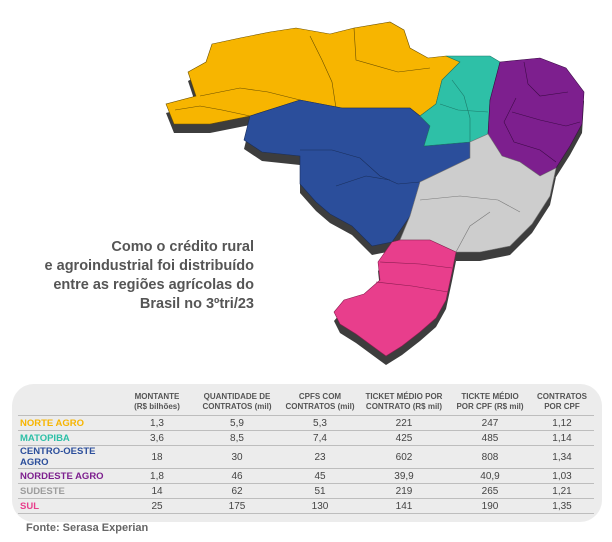 This screenshot has width=612, height=542. What do you see at coordinates (157, 491) in the screenshot?
I see `cell-montante: 14` at bounding box center [157, 491].